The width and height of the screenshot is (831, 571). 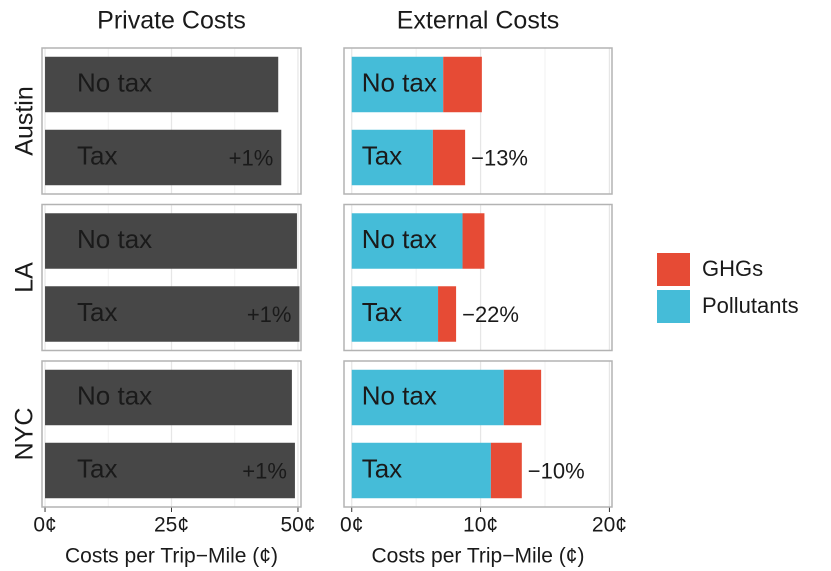 I want to click on x-tick-label: 25¢, so click(x=171, y=525).